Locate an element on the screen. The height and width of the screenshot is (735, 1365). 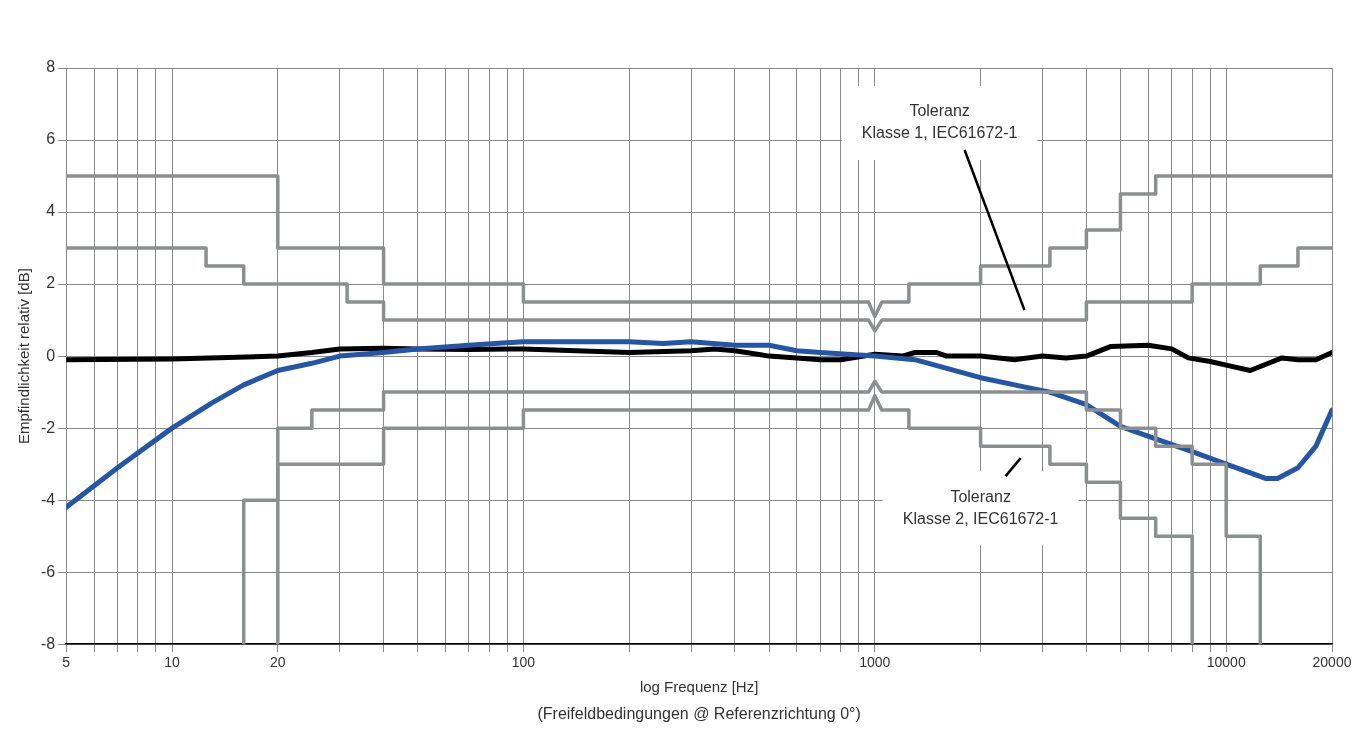
y-tick-label: -2 is located at coordinates (48, 427).